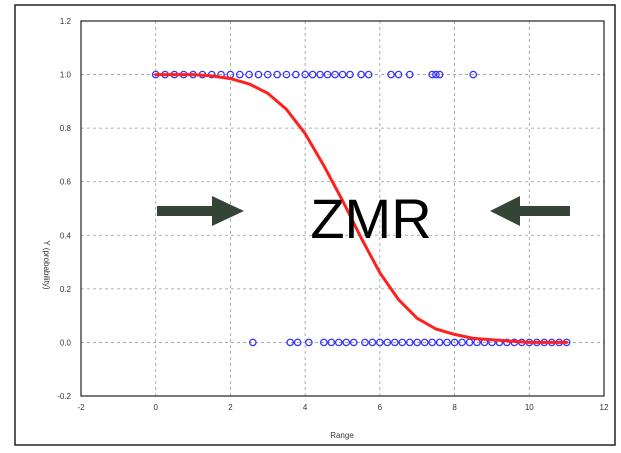 This screenshot has height=453, width=621. I want to click on y-tick-label: 1.2, so click(66, 21).